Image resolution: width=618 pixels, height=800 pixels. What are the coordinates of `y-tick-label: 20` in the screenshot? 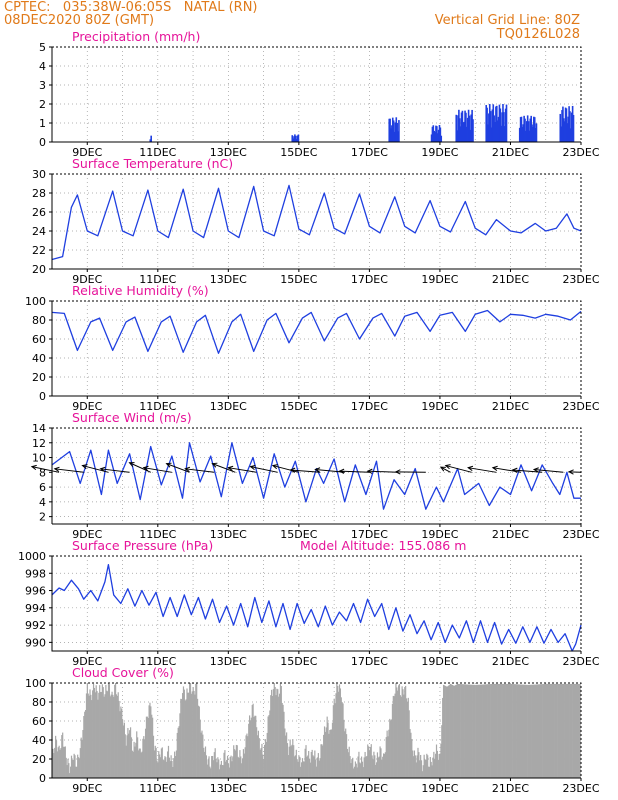 It's located at (39, 377).